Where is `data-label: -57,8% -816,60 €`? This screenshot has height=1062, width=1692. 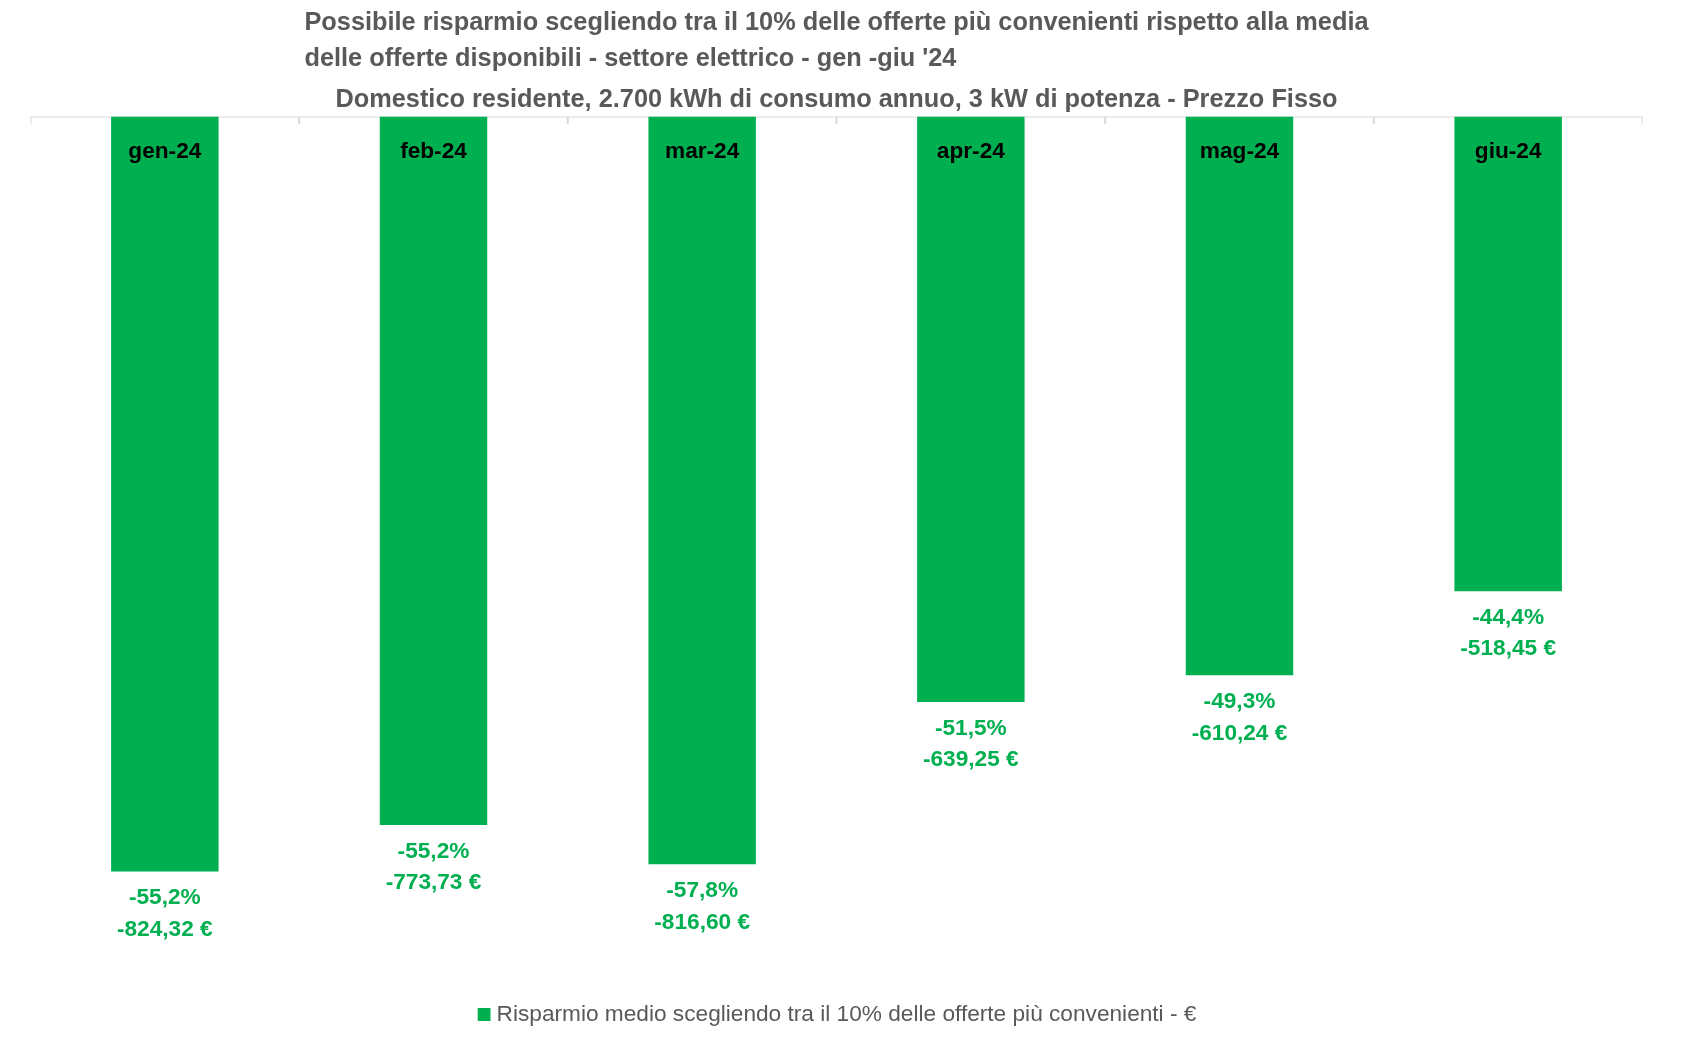 data-label: -57,8% -816,60 € is located at coordinates (702, 905).